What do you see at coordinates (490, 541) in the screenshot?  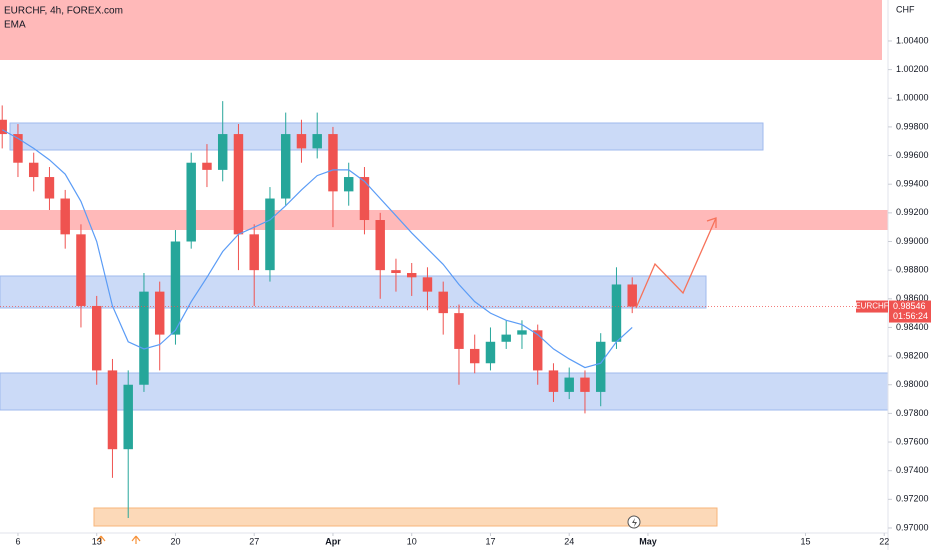 I see `x-tick-label: 17` at bounding box center [490, 541].